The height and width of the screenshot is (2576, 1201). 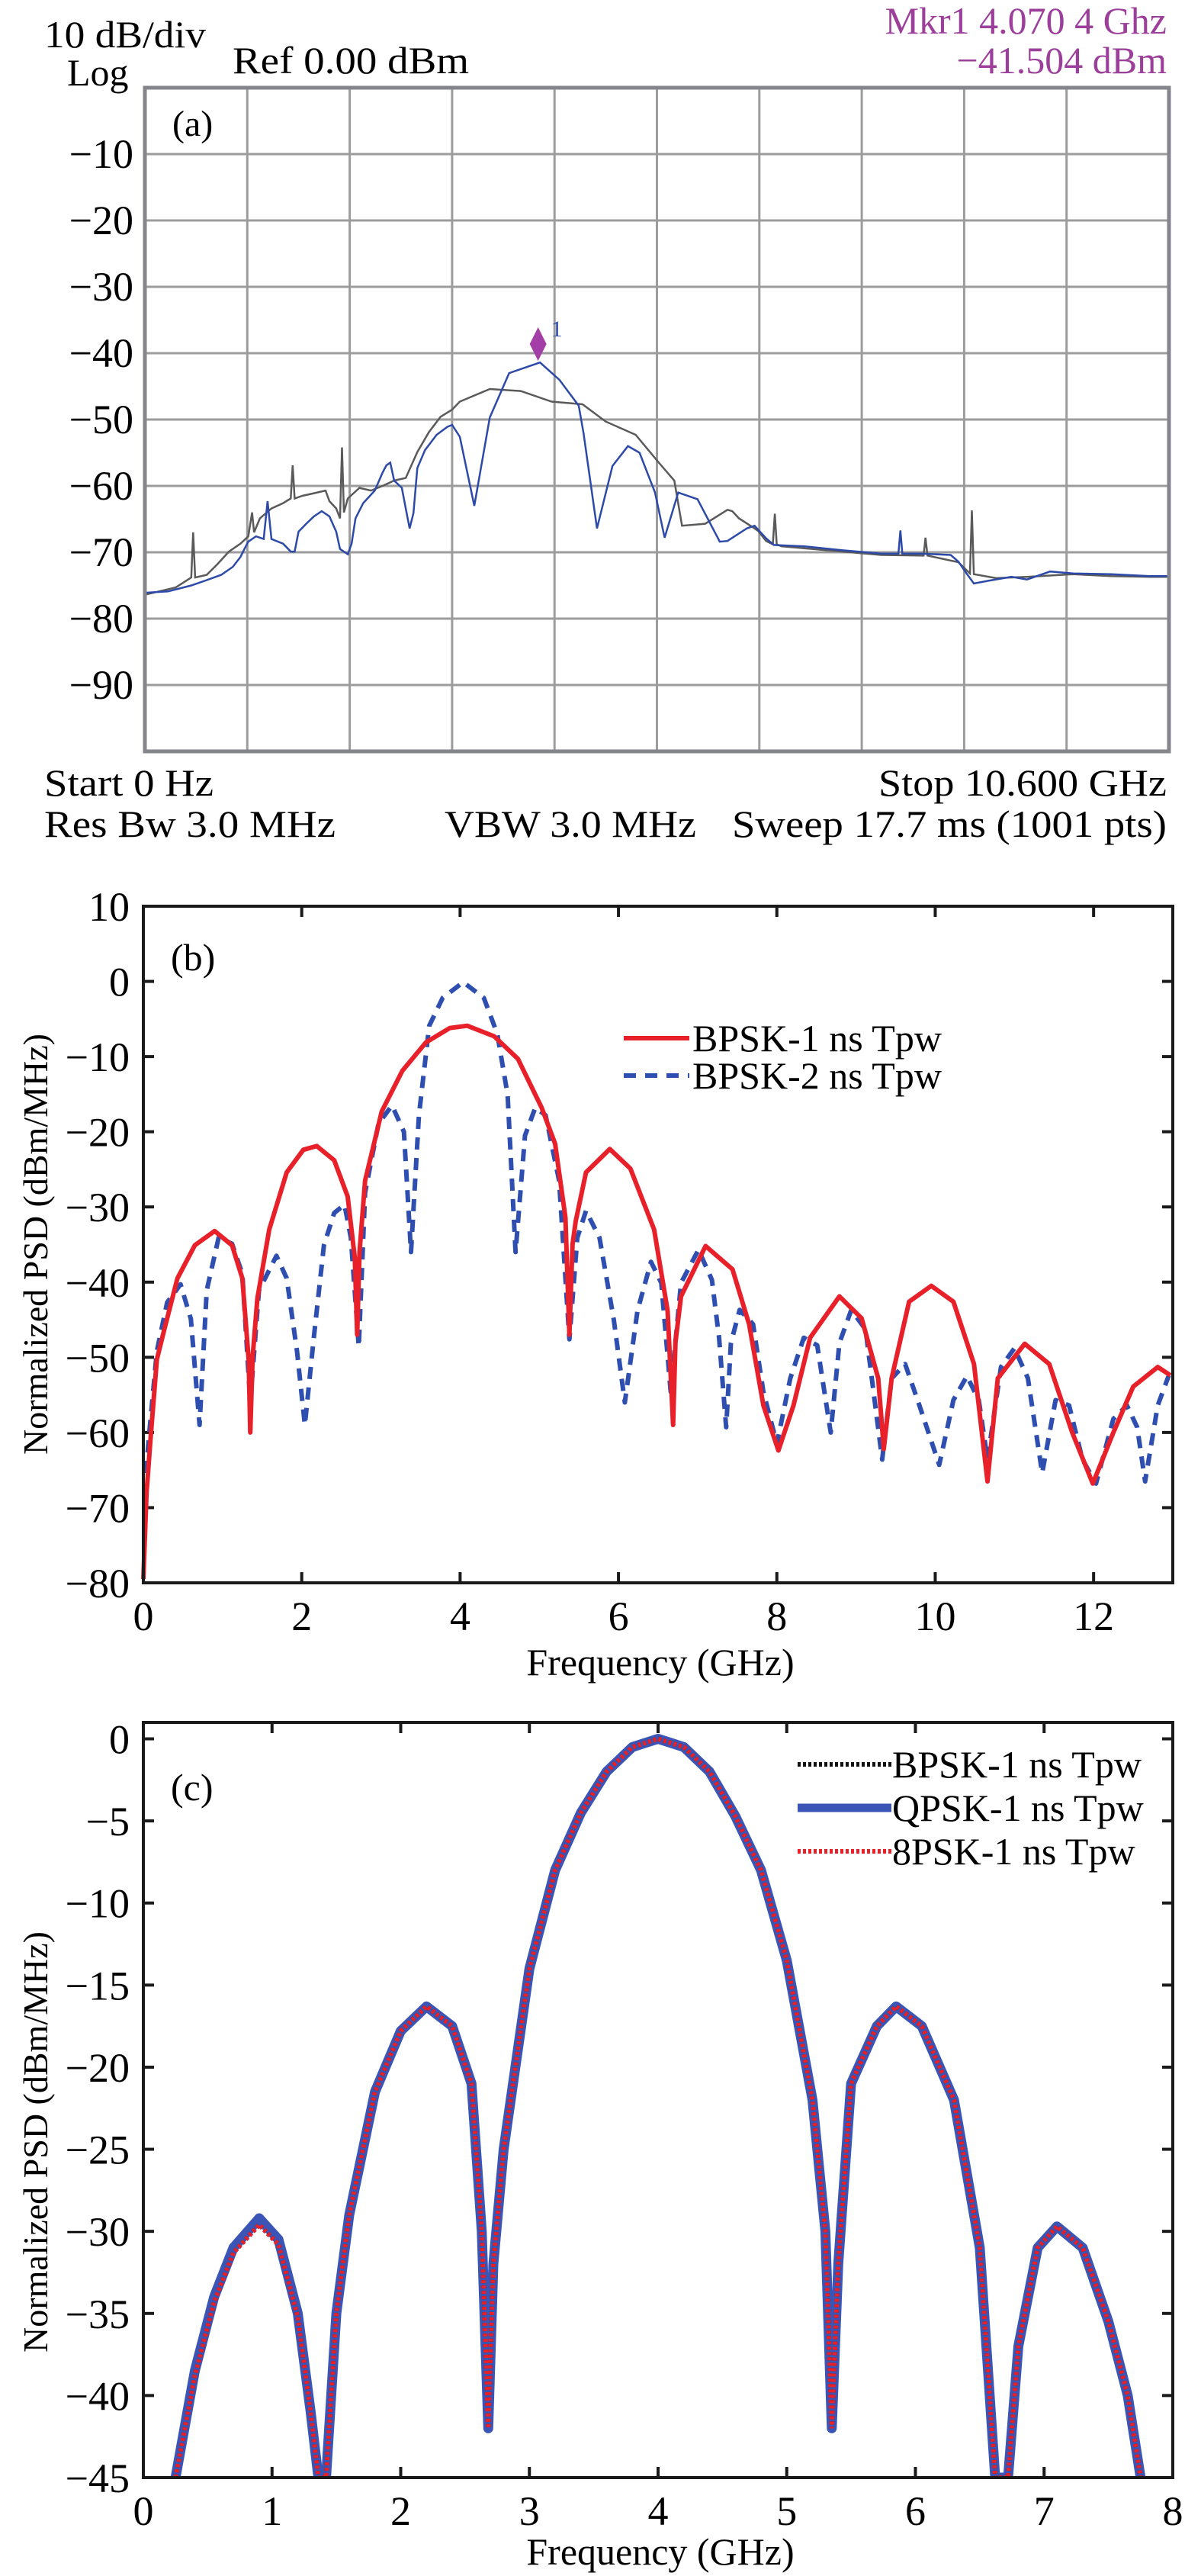 What do you see at coordinates (1044, 2511) in the screenshot?
I see `x-tick-label: 7` at bounding box center [1044, 2511].